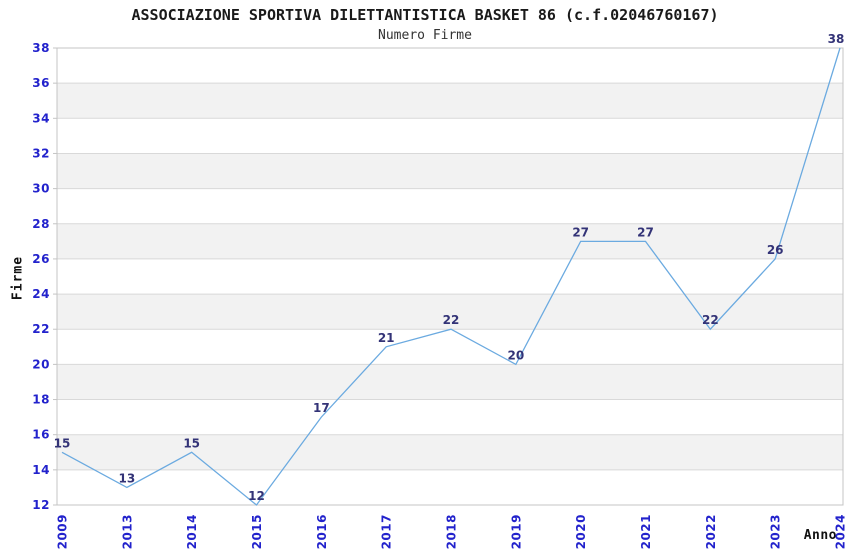 The image size is (850, 550). Describe the element at coordinates (841, 531) in the screenshot. I see `x-tick-label: 2024` at that location.